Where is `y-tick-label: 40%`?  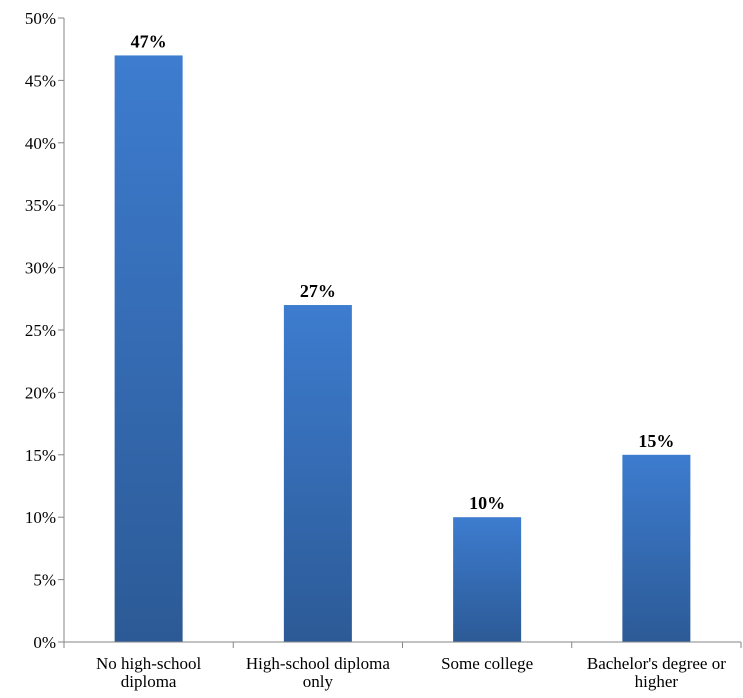 y-tick-label: 40% is located at coordinates (40, 143).